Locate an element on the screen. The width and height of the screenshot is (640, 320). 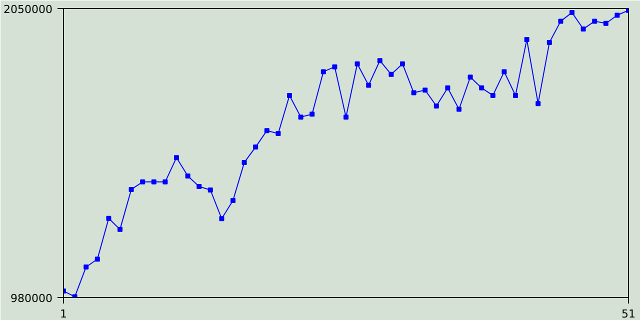
y-tick-label: 980000 is located at coordinates (31, 298).